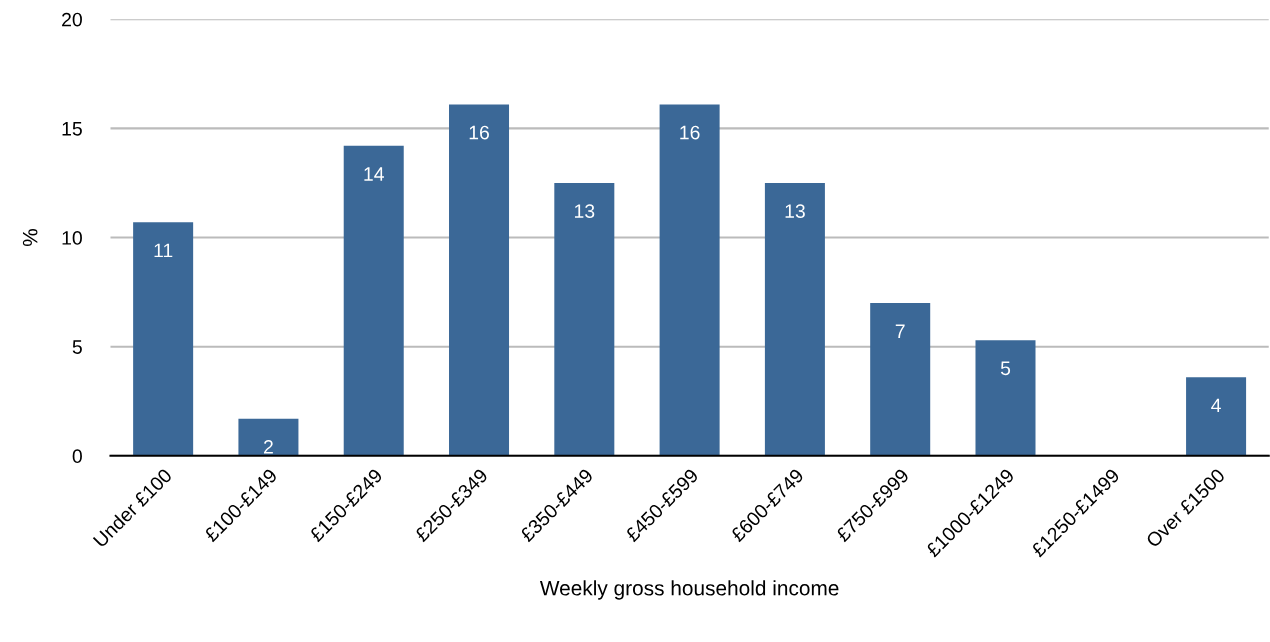 The height and width of the screenshot is (642, 1270). Describe the element at coordinates (163, 250) in the screenshot. I see `data-label: 11` at that location.